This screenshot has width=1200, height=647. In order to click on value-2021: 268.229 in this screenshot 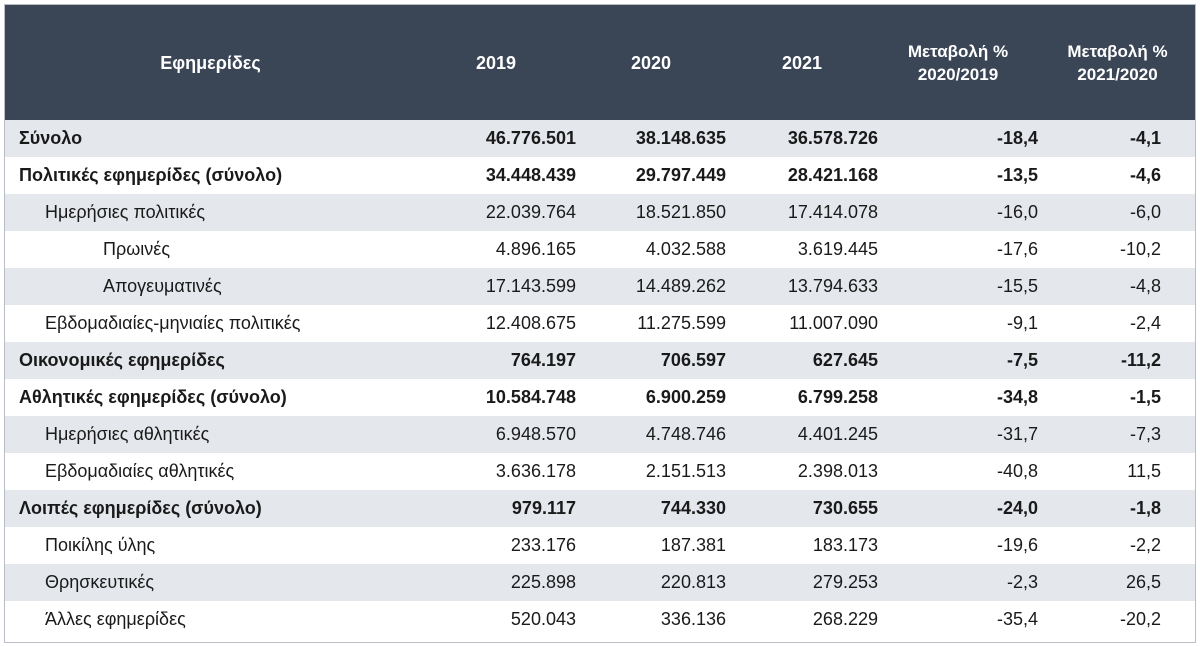, I will do `click(845, 619)`.